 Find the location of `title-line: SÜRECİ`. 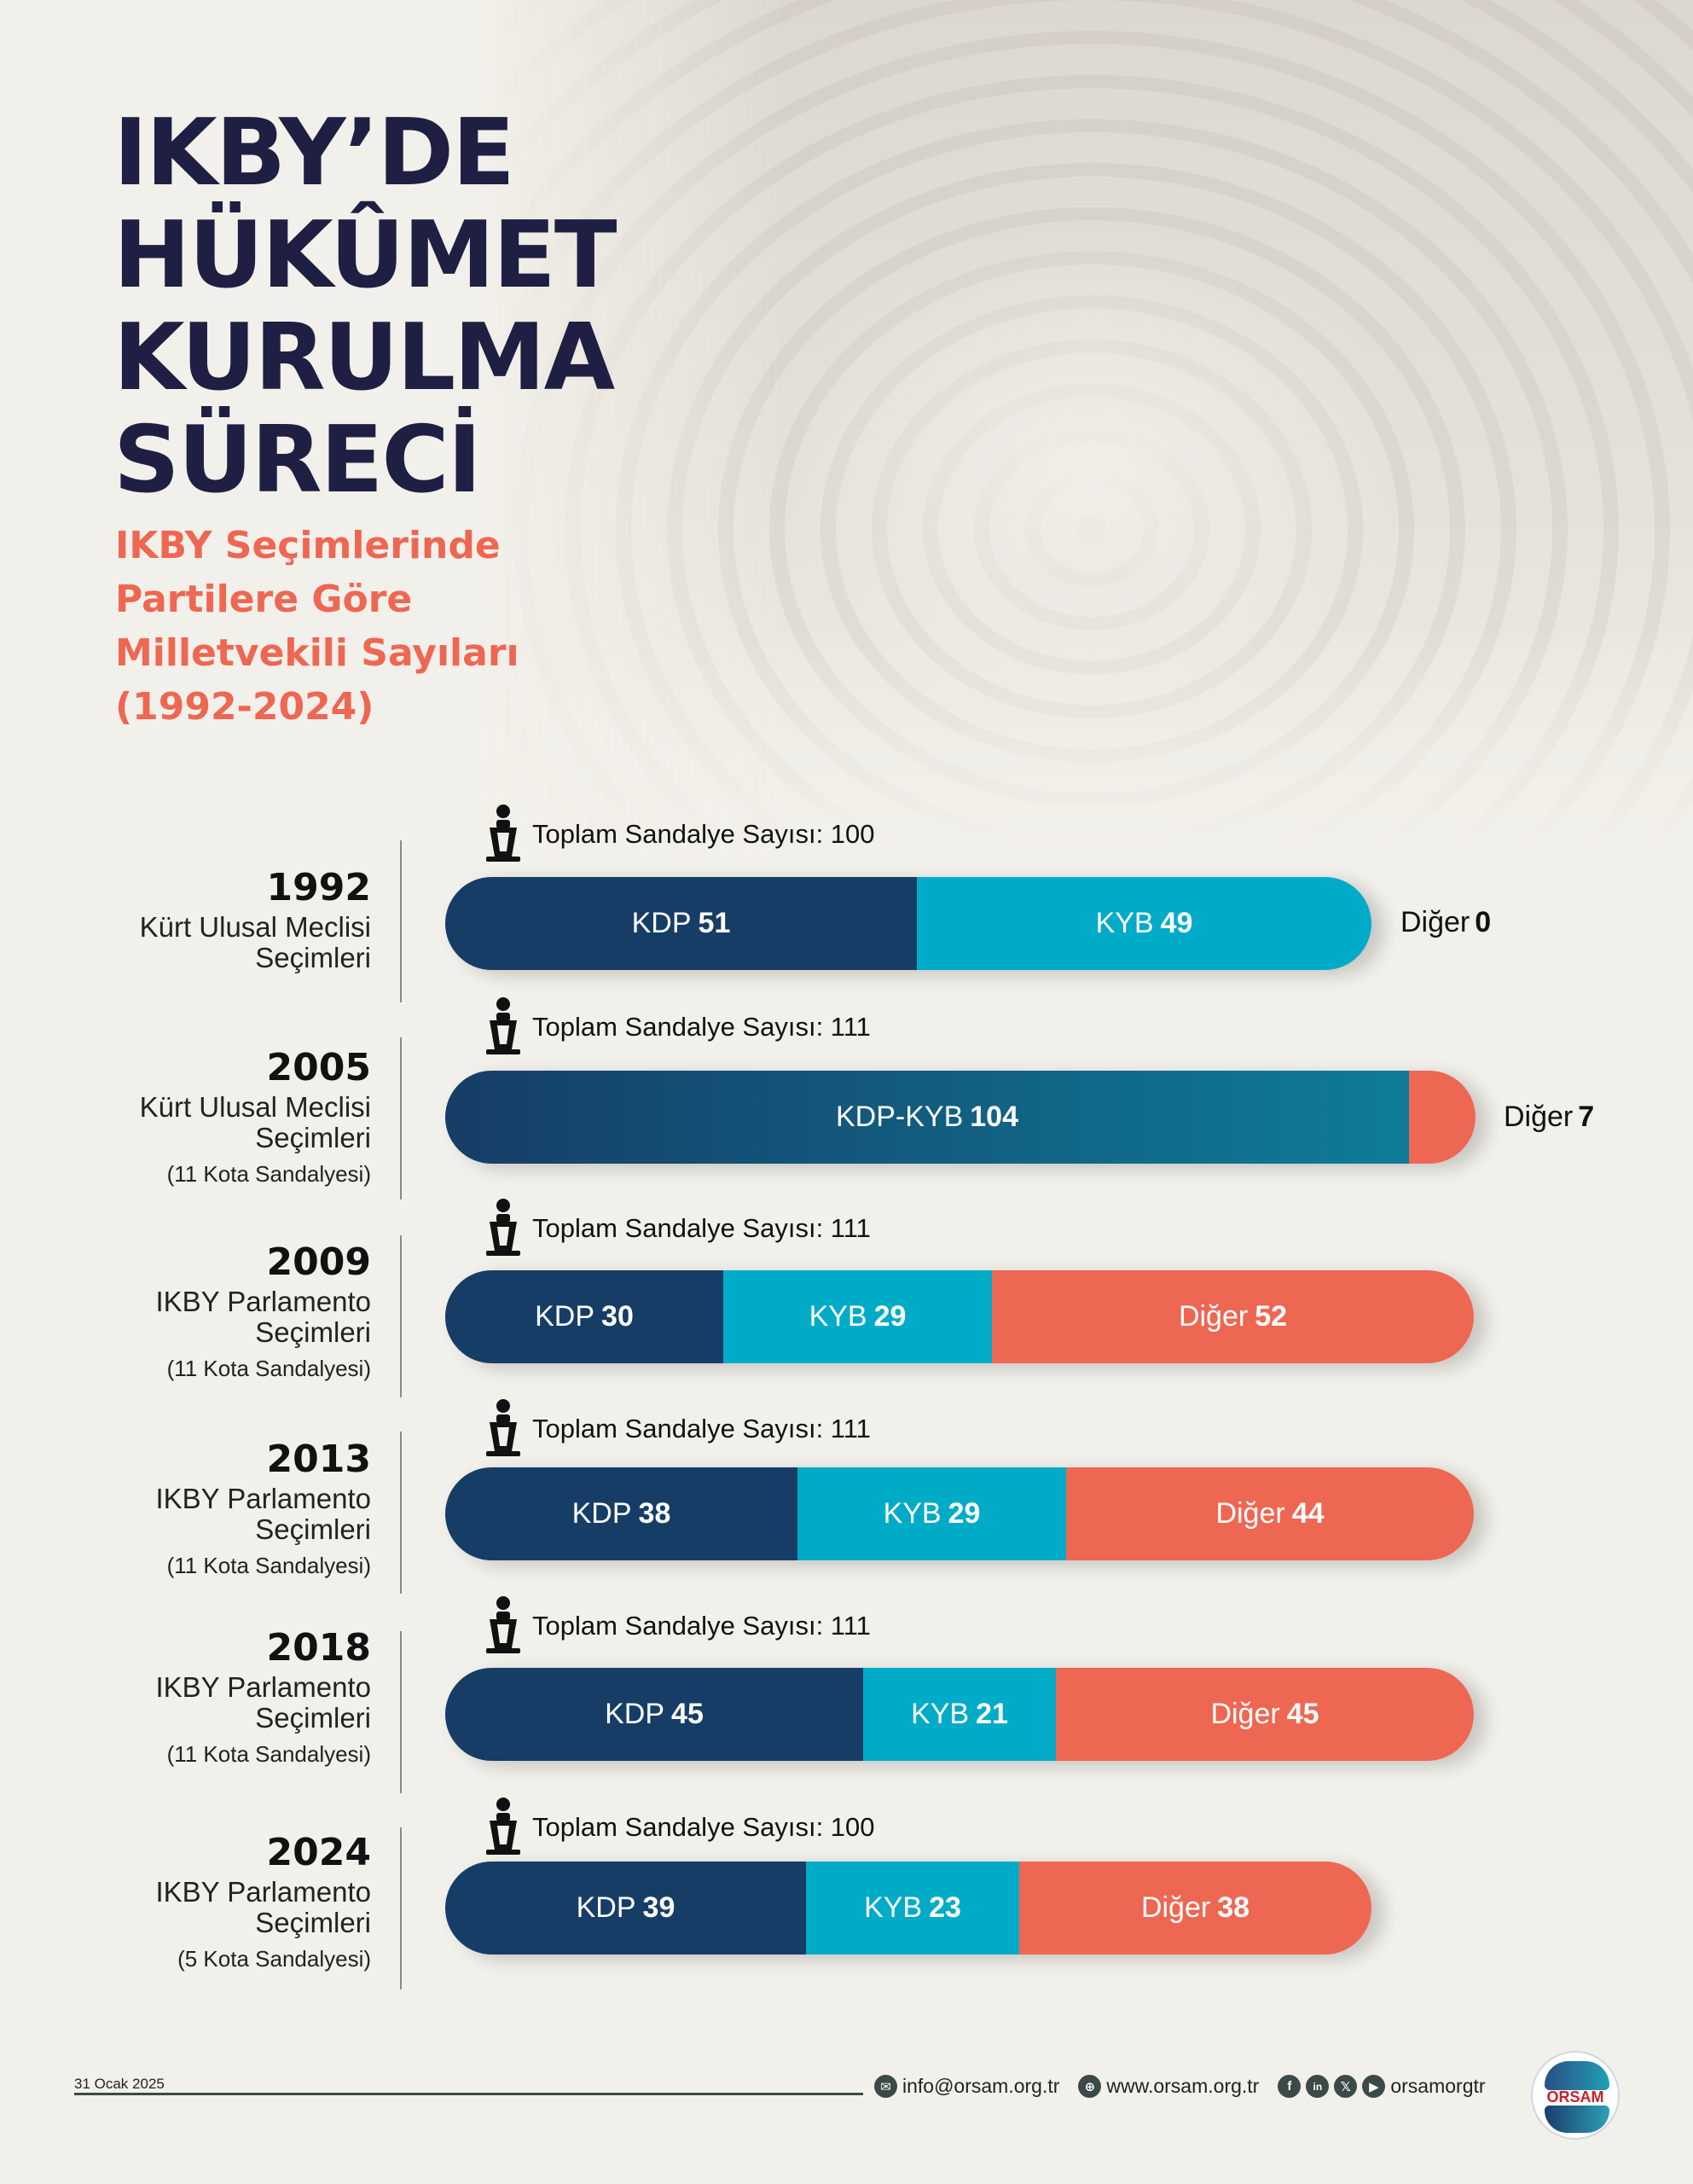

title-line: SÜRECİ is located at coordinates (297, 460).